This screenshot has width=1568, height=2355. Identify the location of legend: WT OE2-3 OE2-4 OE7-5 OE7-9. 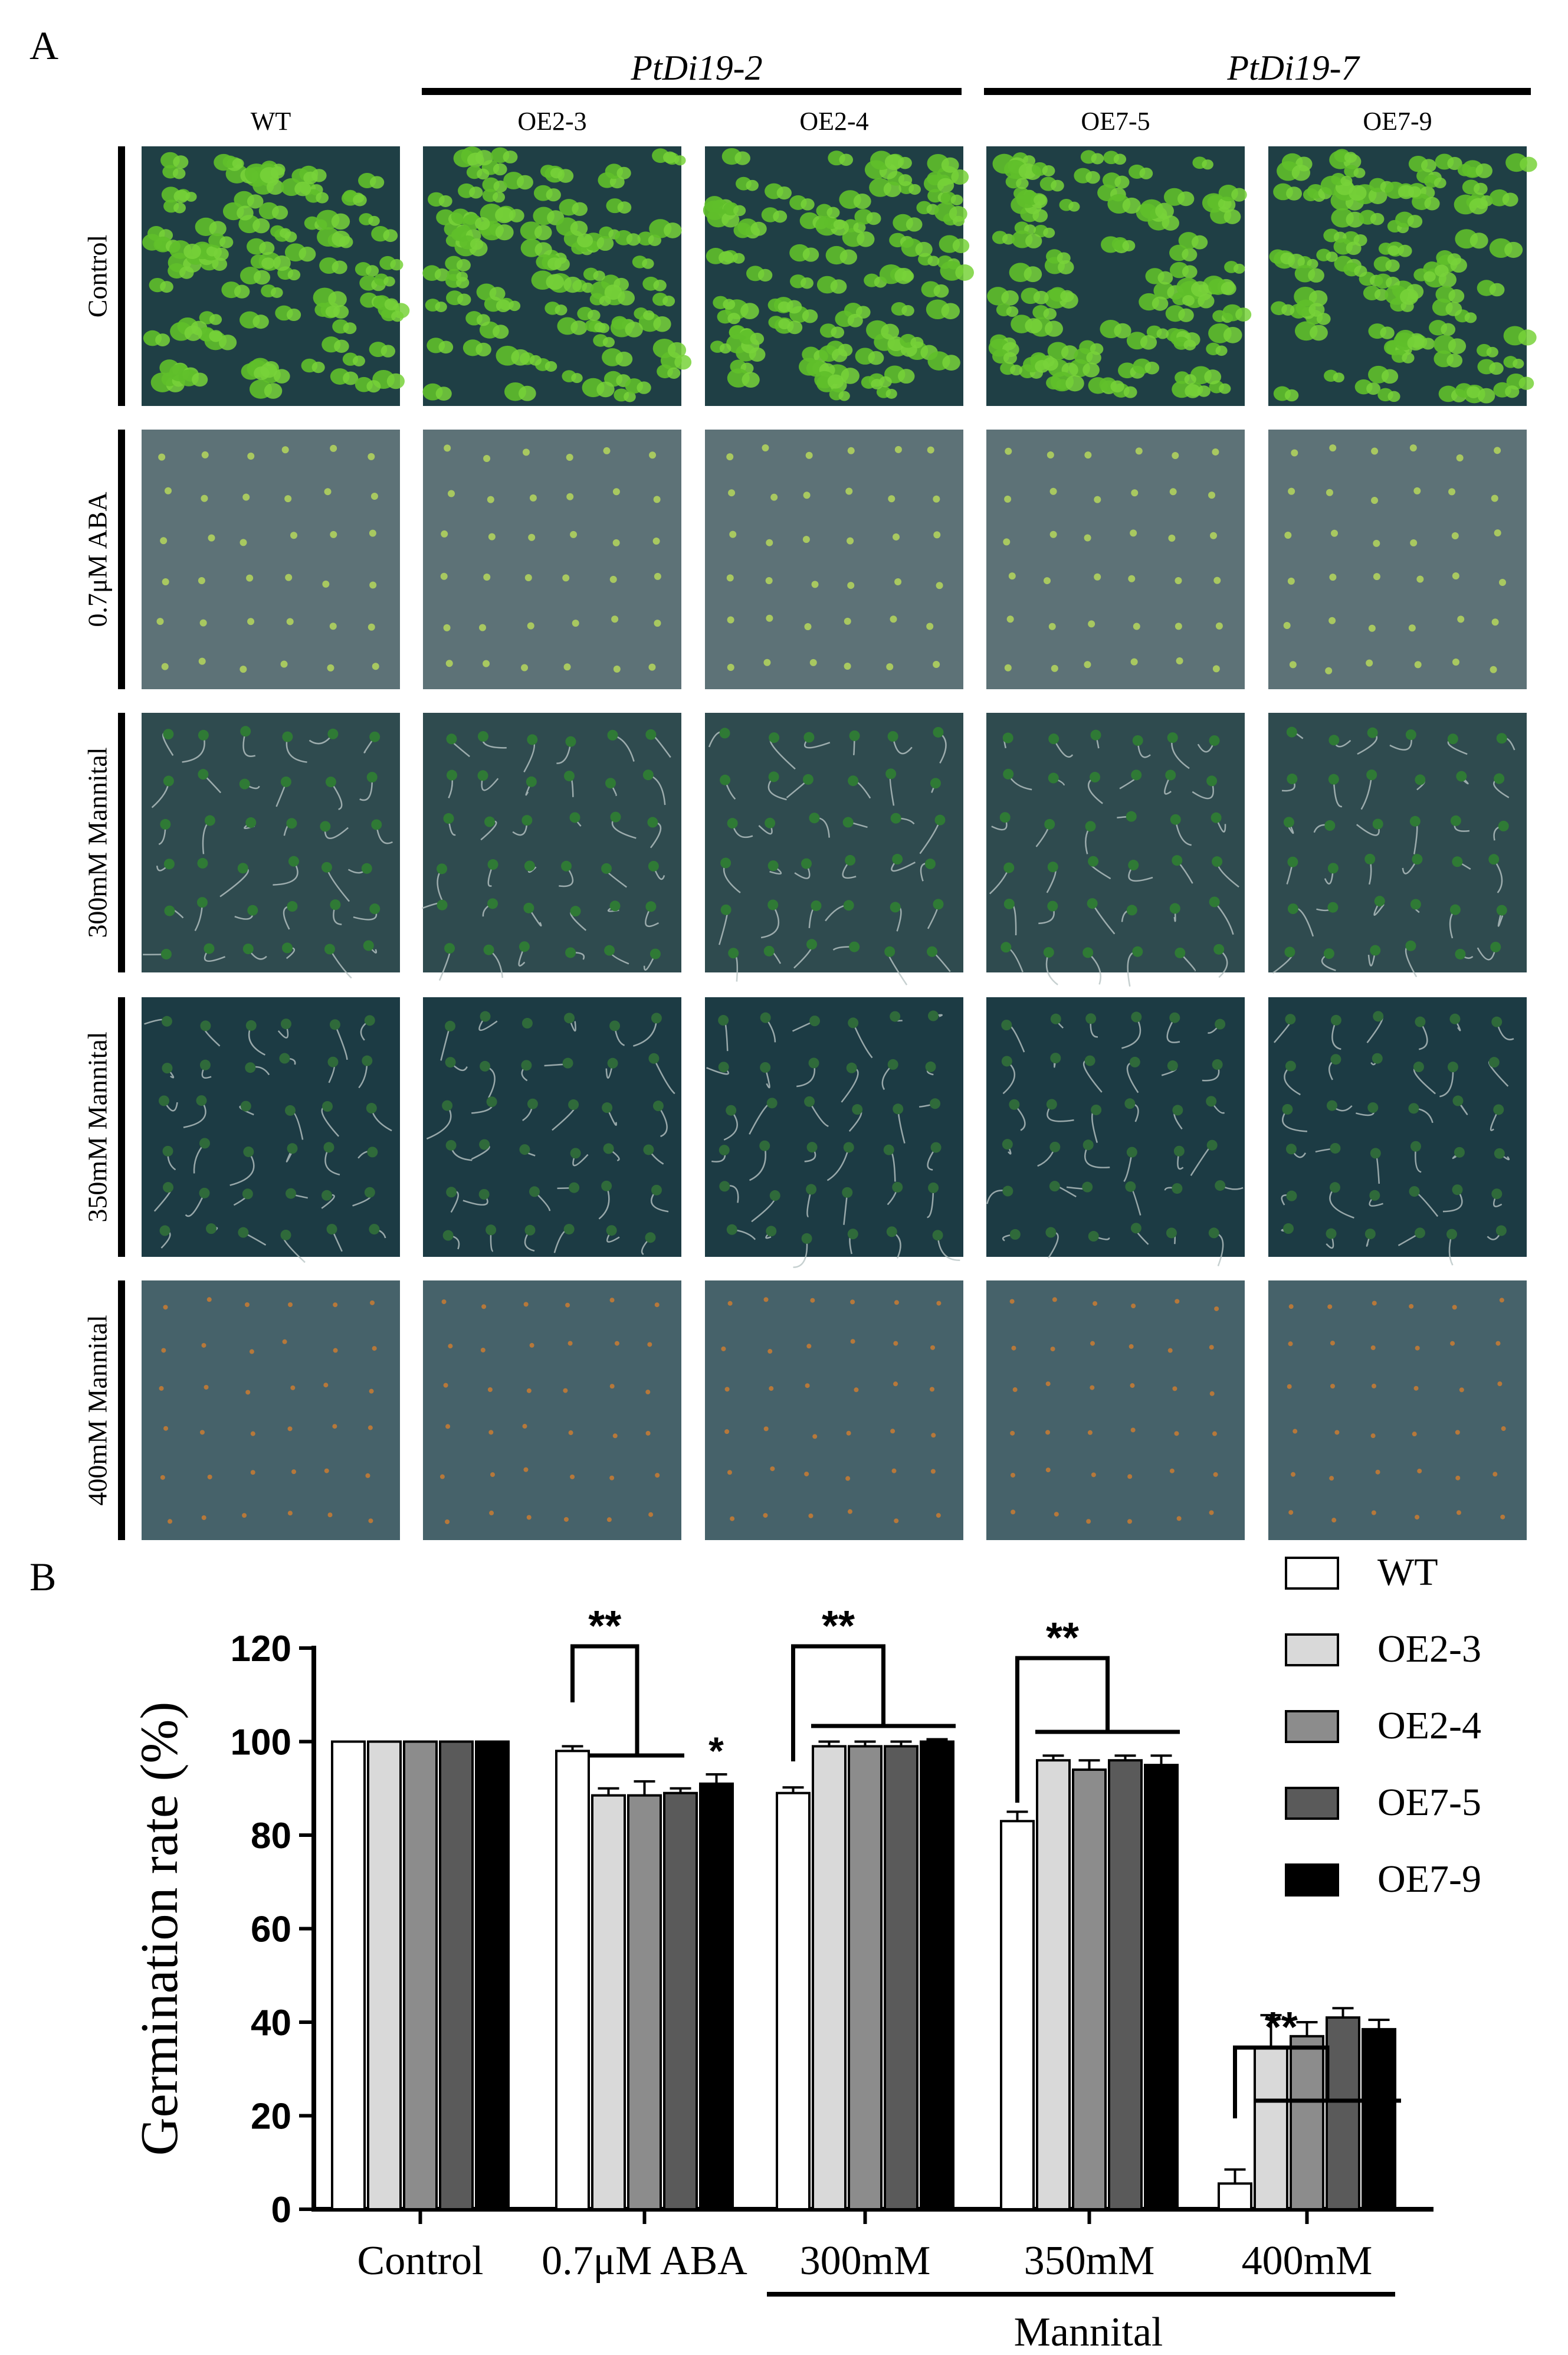
(1383, 1726).